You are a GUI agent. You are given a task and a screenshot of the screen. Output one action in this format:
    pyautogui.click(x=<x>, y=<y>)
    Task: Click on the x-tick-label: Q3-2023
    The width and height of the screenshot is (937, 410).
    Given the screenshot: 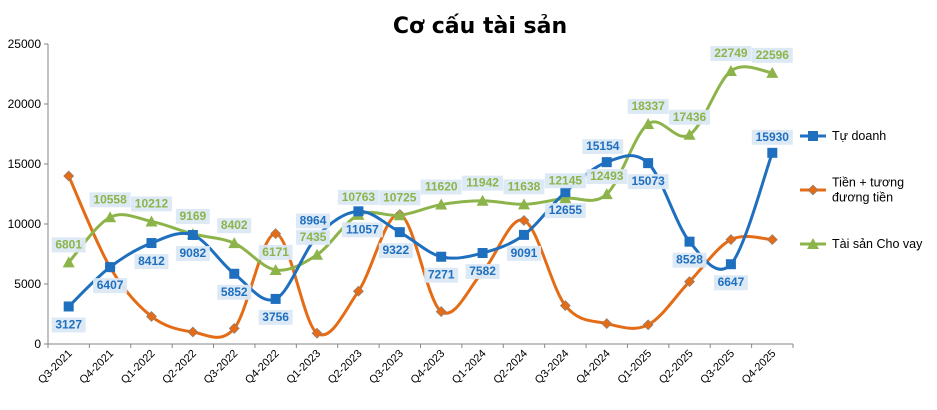 What is the action you would take?
    pyautogui.click(x=386, y=367)
    